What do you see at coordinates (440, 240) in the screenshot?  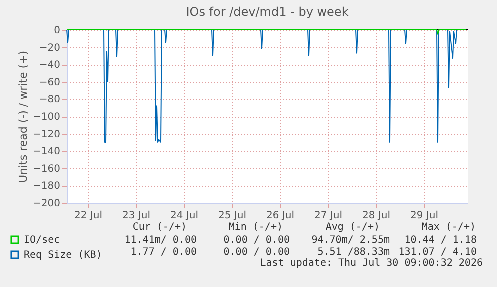 I see `text: 10.44 / 1.18` at bounding box center [440, 240].